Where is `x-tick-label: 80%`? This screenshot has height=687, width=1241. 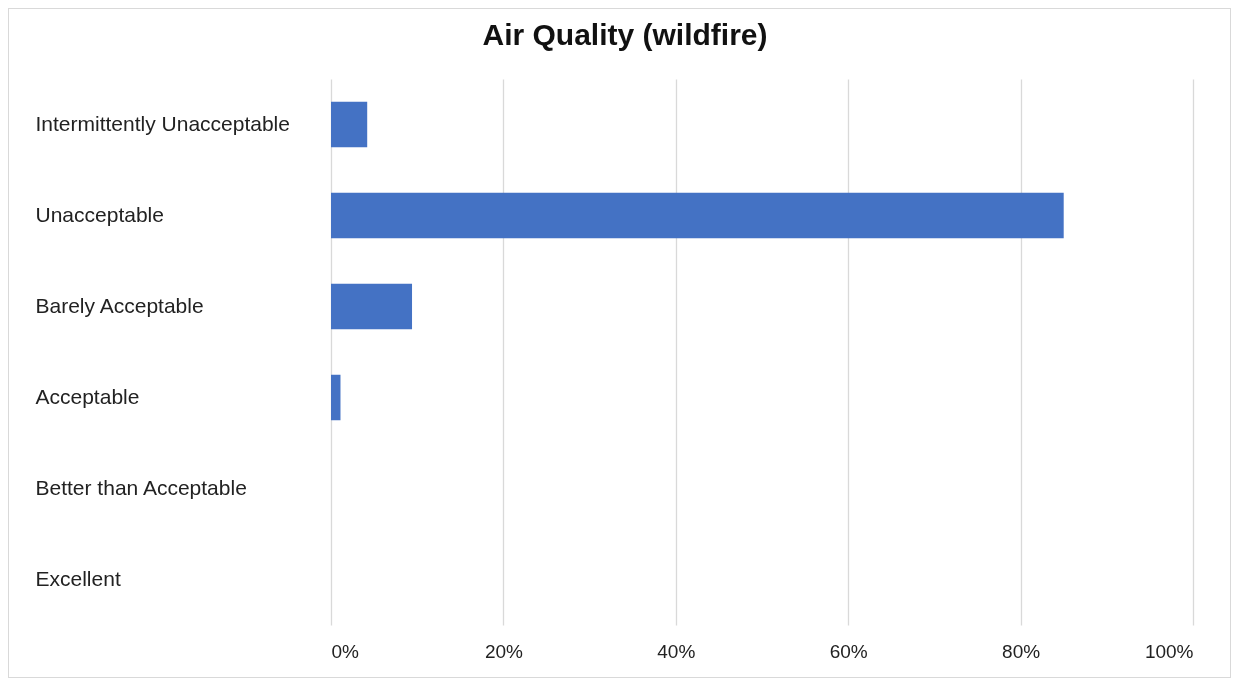 x-tick-label: 80% is located at coordinates (1021, 651).